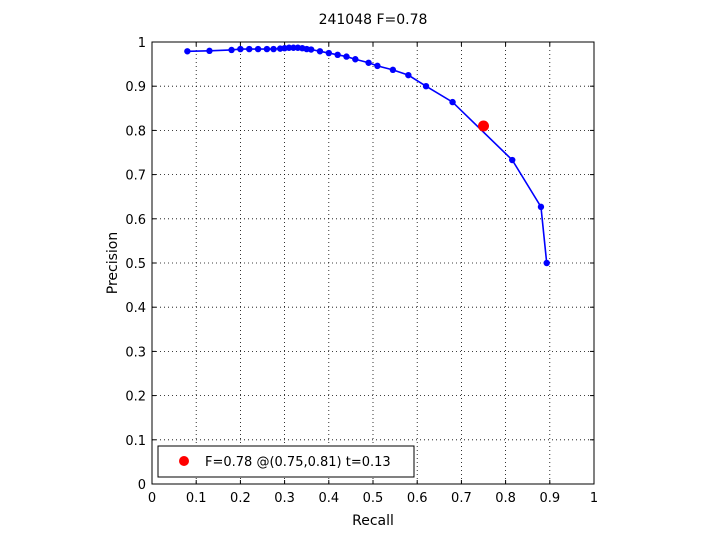 The width and height of the screenshot is (720, 540). What do you see at coordinates (298, 462) in the screenshot?
I see `legend-label: F=0.78 @(0.75,0.81) t=0.13` at bounding box center [298, 462].